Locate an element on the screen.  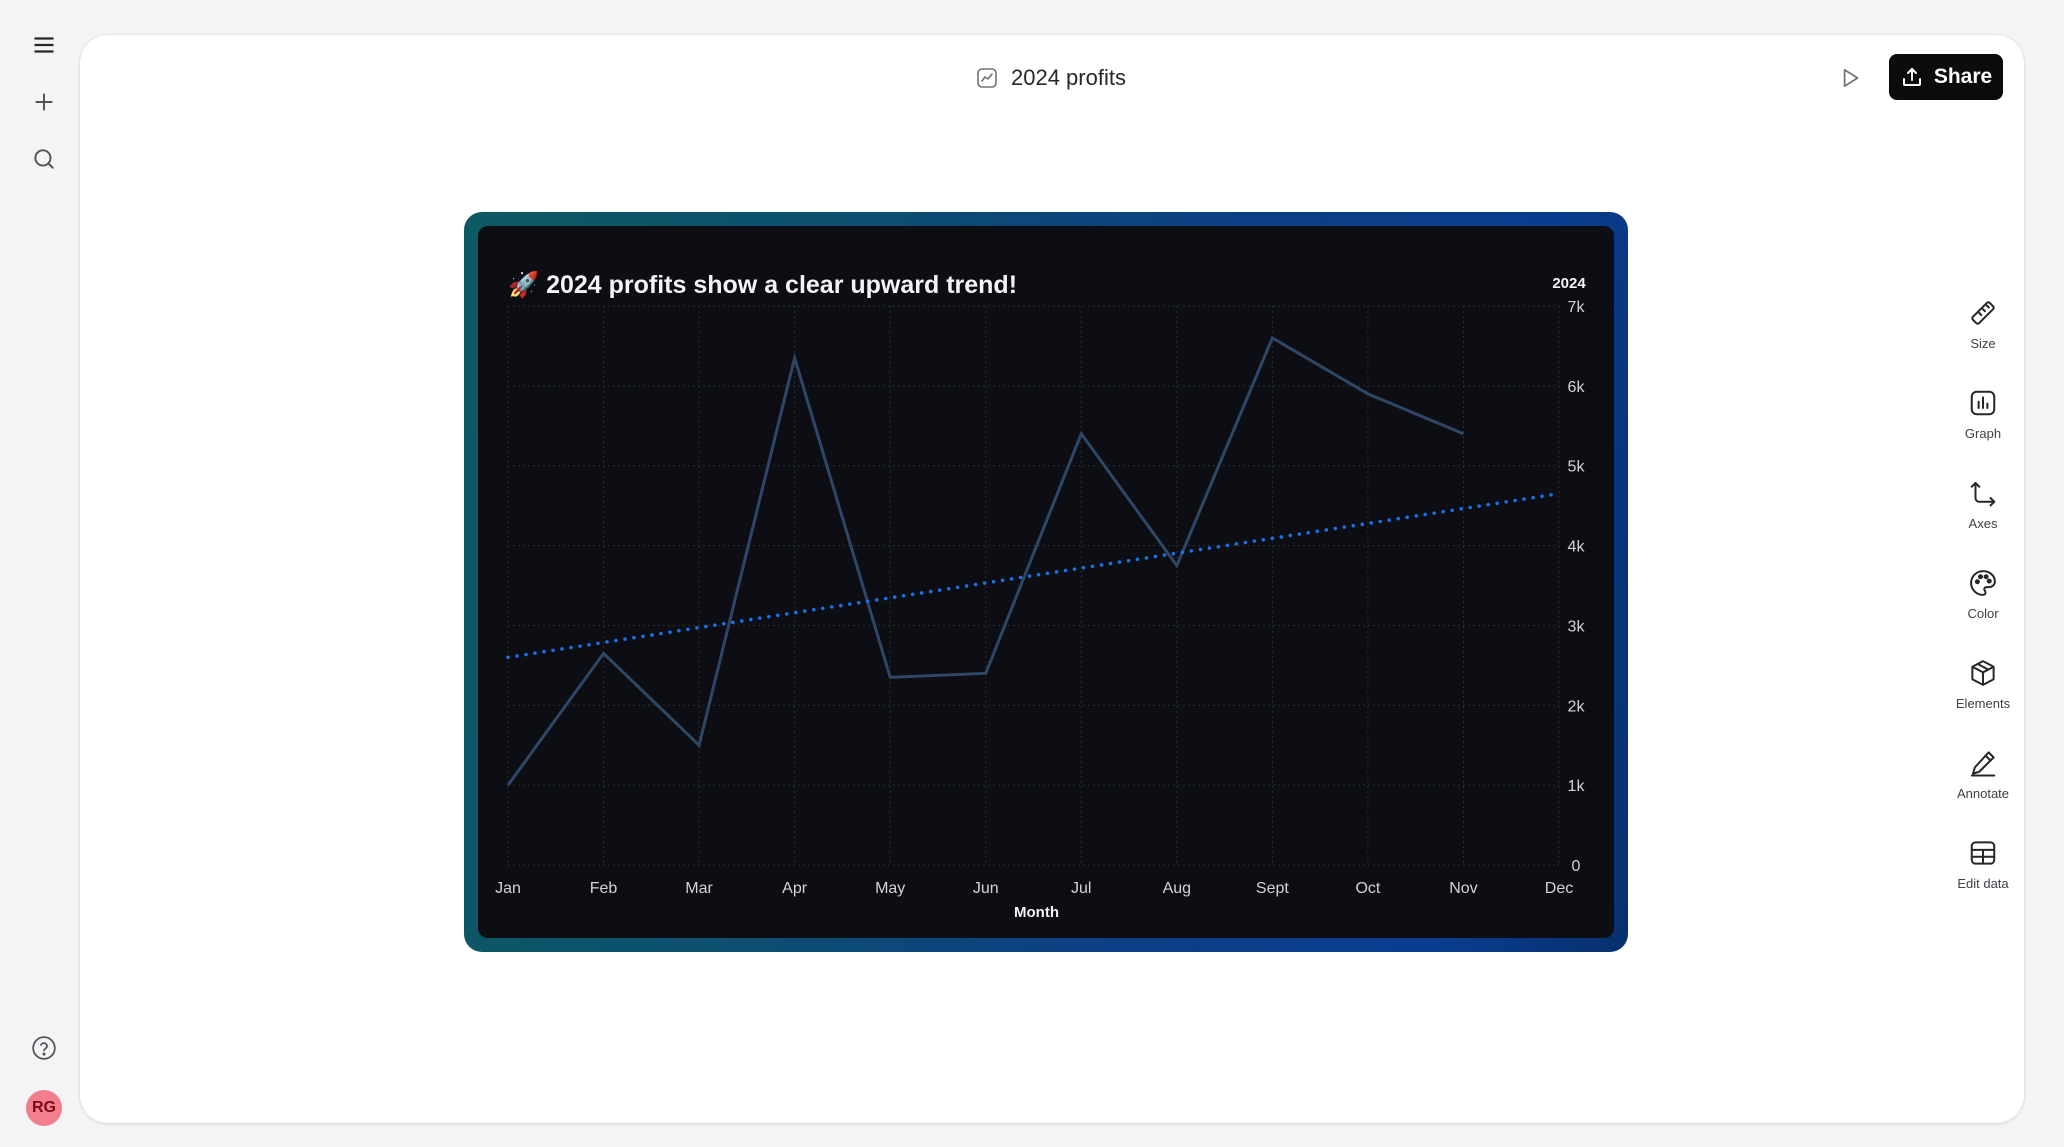
series-label: 2024 is located at coordinates (1569, 283).